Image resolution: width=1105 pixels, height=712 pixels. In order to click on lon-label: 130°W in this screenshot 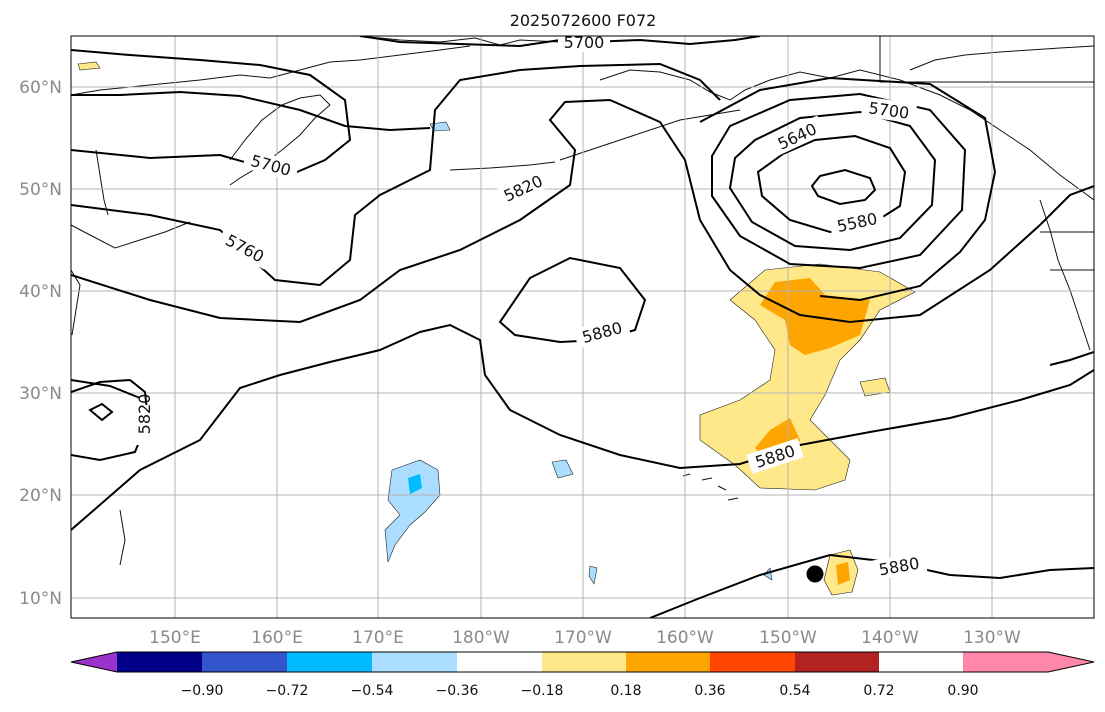, I will do `click(992, 638)`.